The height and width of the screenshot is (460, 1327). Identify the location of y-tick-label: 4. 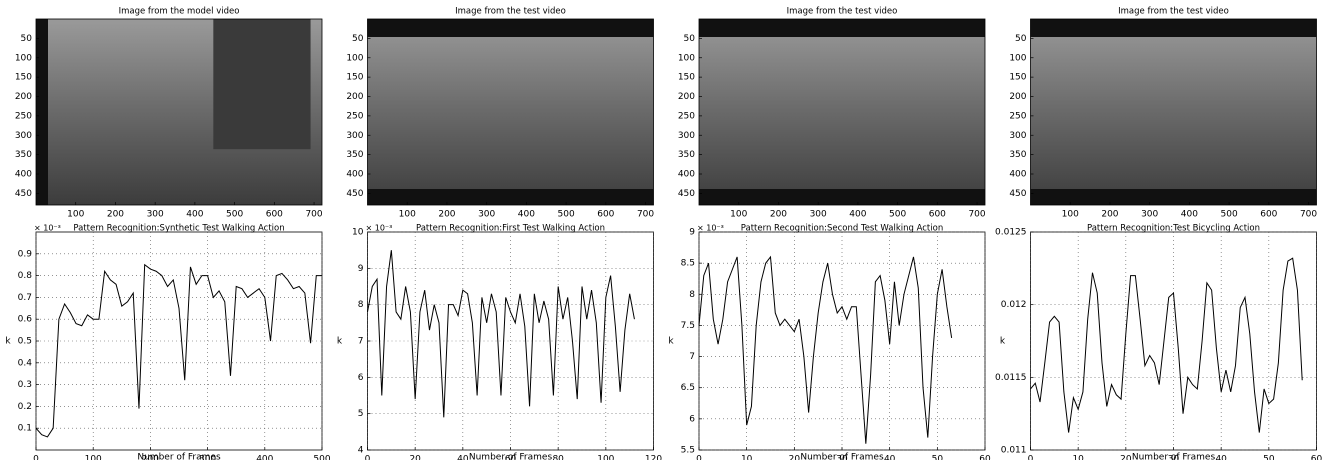
(361, 451).